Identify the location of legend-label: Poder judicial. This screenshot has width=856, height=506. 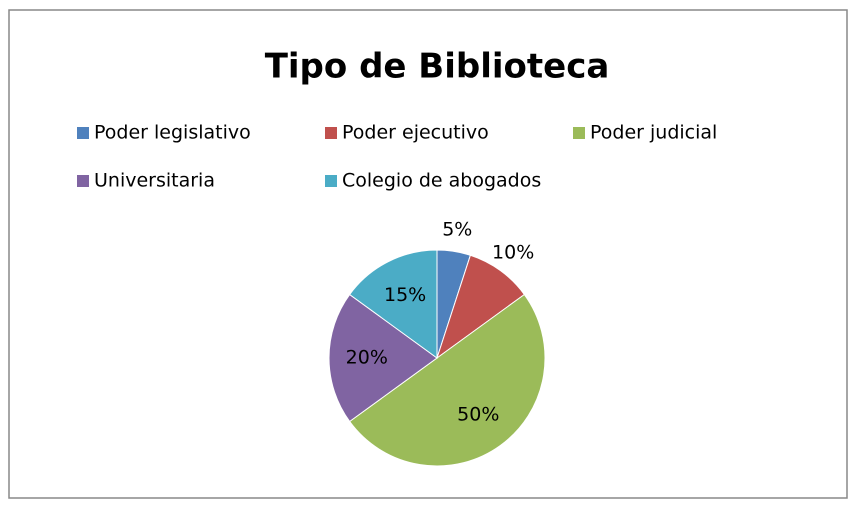
(653, 133).